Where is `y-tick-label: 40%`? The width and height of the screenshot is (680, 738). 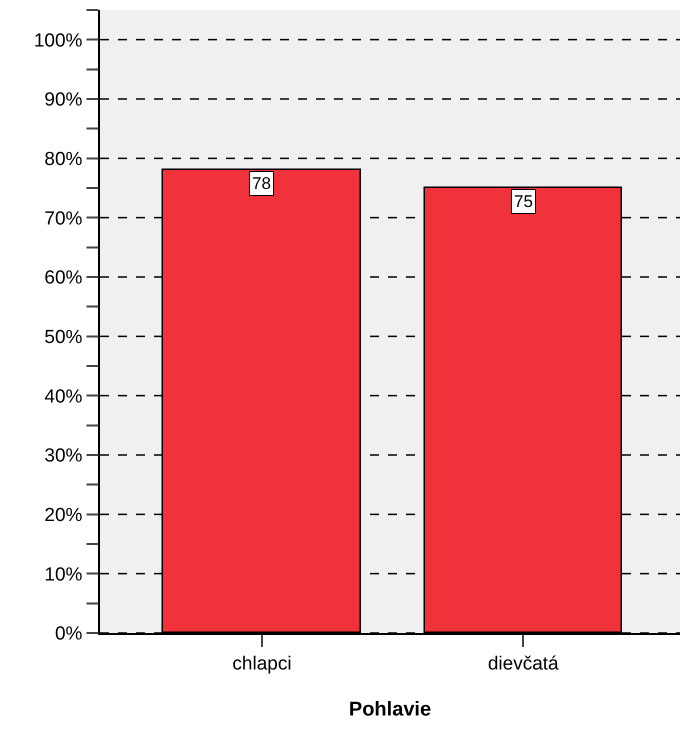
y-tick-label: 40% is located at coordinates (63, 397).